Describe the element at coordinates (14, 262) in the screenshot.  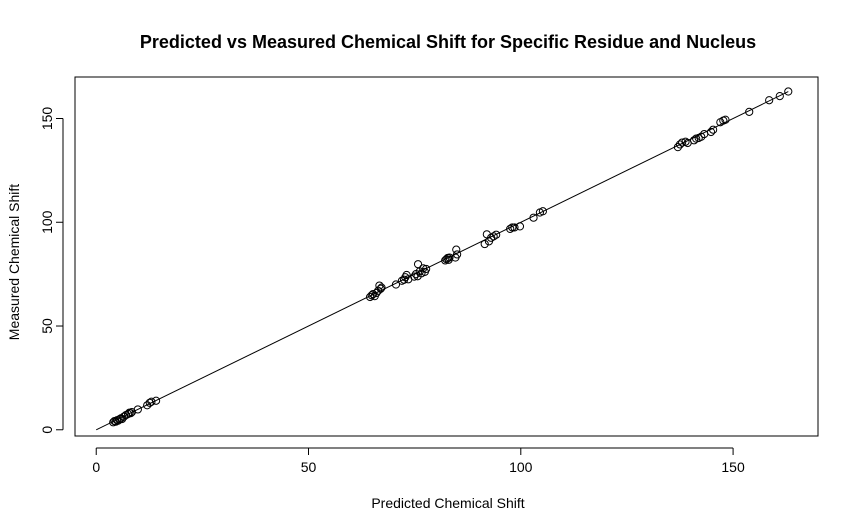
I see `y-axis-label: Measured Chemical Shift` at that location.